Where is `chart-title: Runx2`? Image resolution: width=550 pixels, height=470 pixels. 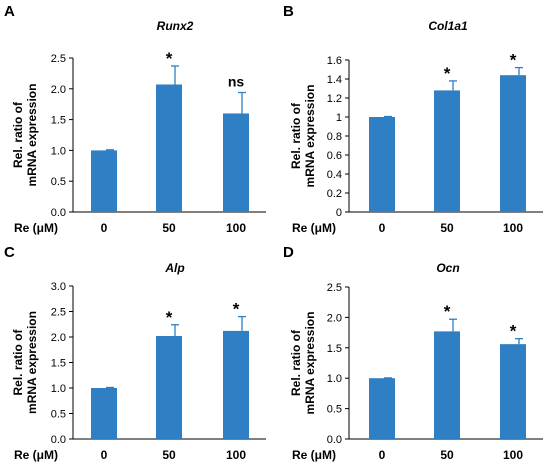
chart-title: Runx2 is located at coordinates (175, 26).